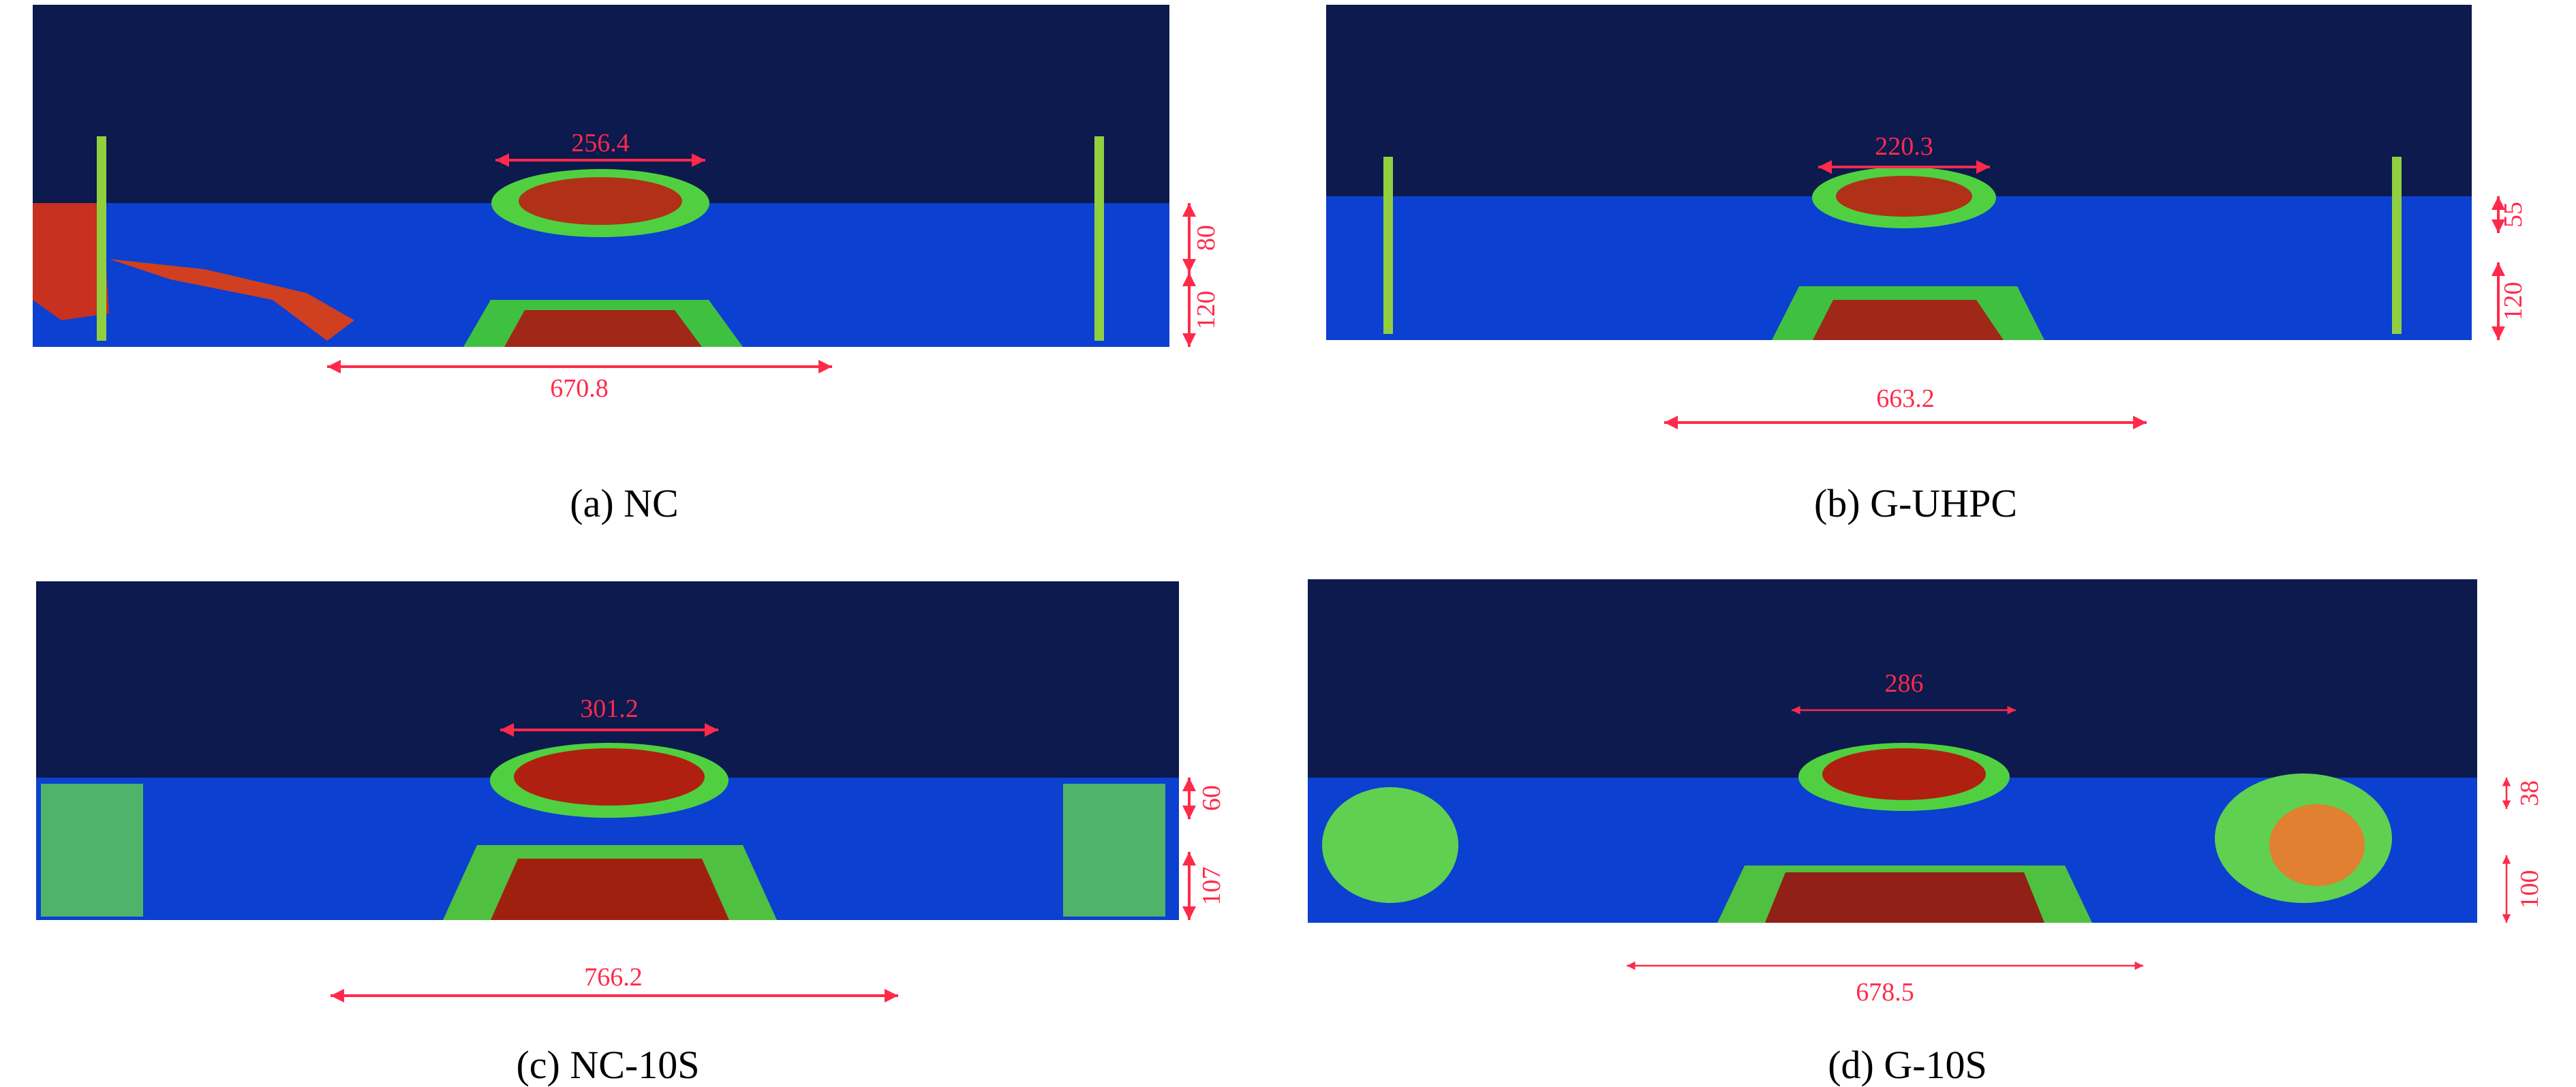  What do you see at coordinates (1211, 798) in the screenshot?
I see `dimension-label: 60` at bounding box center [1211, 798].